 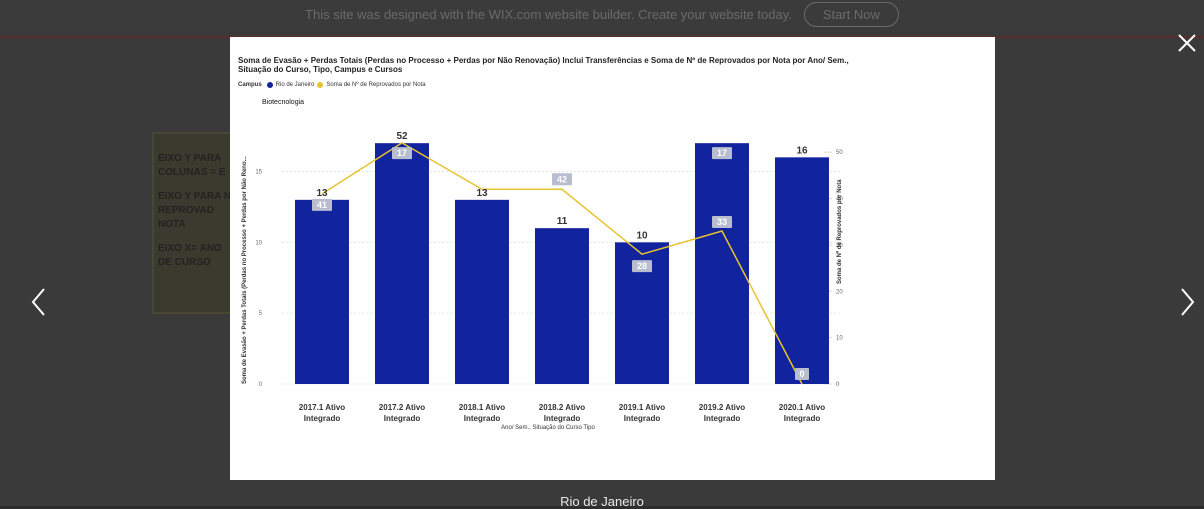 What do you see at coordinates (840, 231) in the screenshot?
I see `y2-axis-title: Soma de Nº de Reprovados por Nota` at bounding box center [840, 231].